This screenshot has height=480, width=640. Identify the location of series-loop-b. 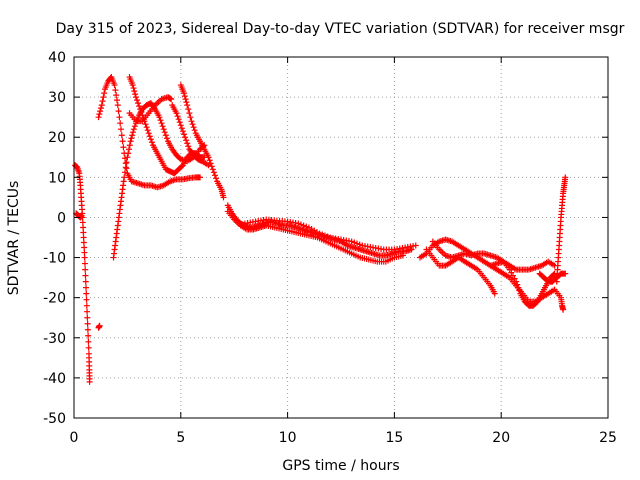
(150, 109).